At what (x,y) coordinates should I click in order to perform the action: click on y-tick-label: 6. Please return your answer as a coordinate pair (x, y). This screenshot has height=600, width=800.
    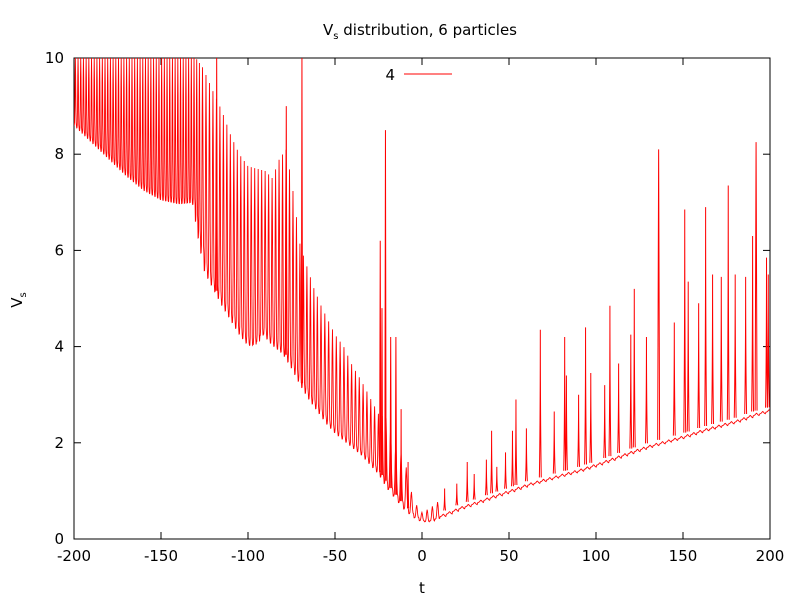
    Looking at the image, I should click on (59, 250).